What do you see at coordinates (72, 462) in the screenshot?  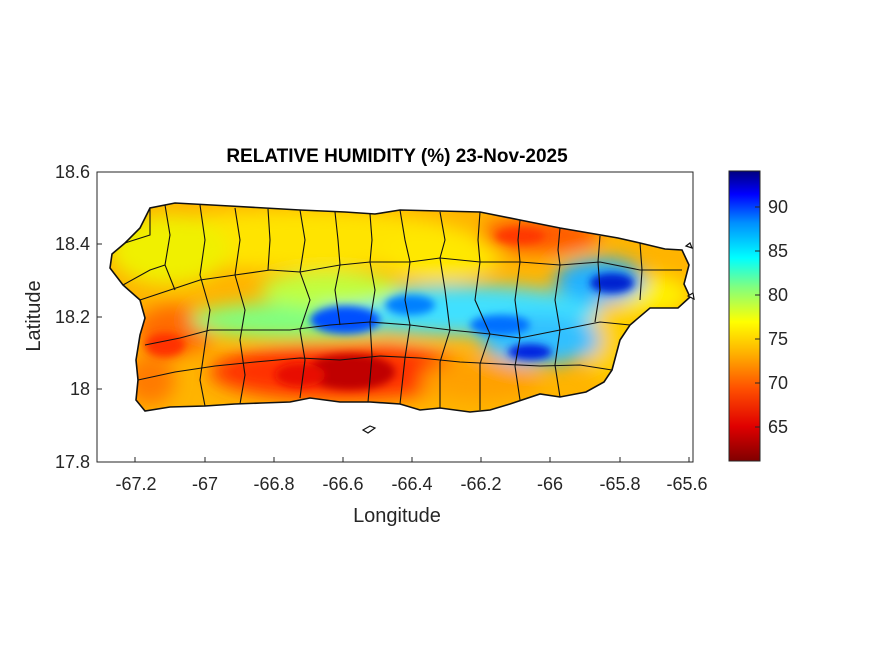 I see `y-tick-label: 17.8` at bounding box center [72, 462].